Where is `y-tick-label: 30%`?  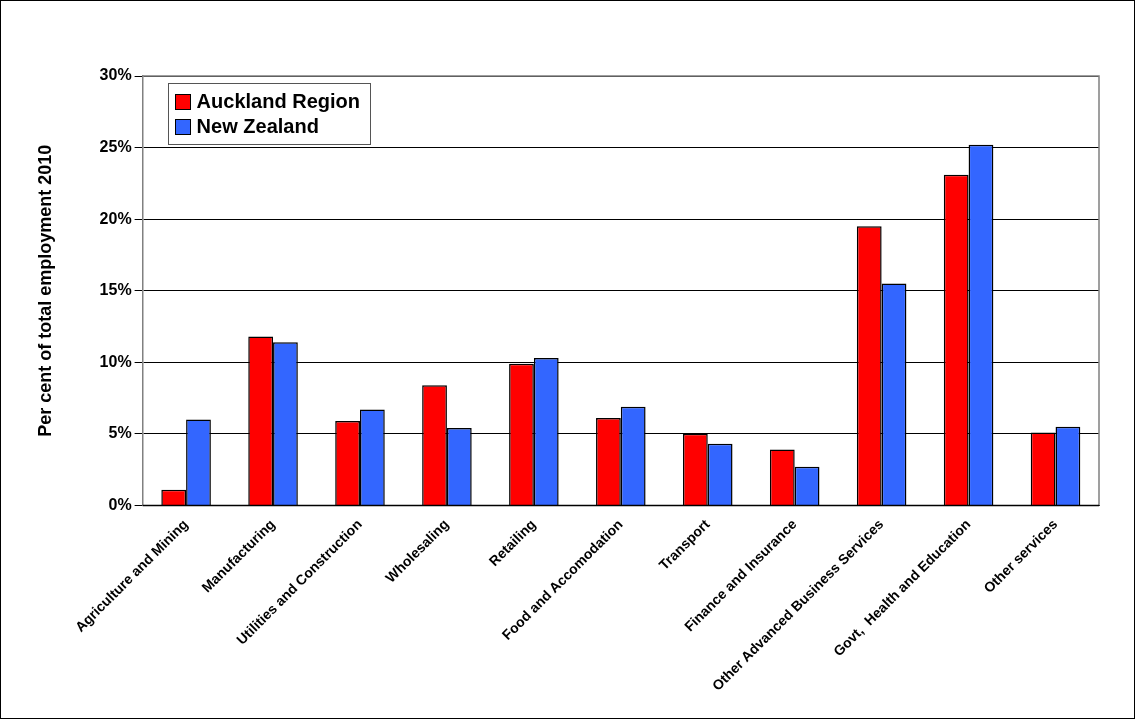 y-tick-label: 30% is located at coordinates (115, 75).